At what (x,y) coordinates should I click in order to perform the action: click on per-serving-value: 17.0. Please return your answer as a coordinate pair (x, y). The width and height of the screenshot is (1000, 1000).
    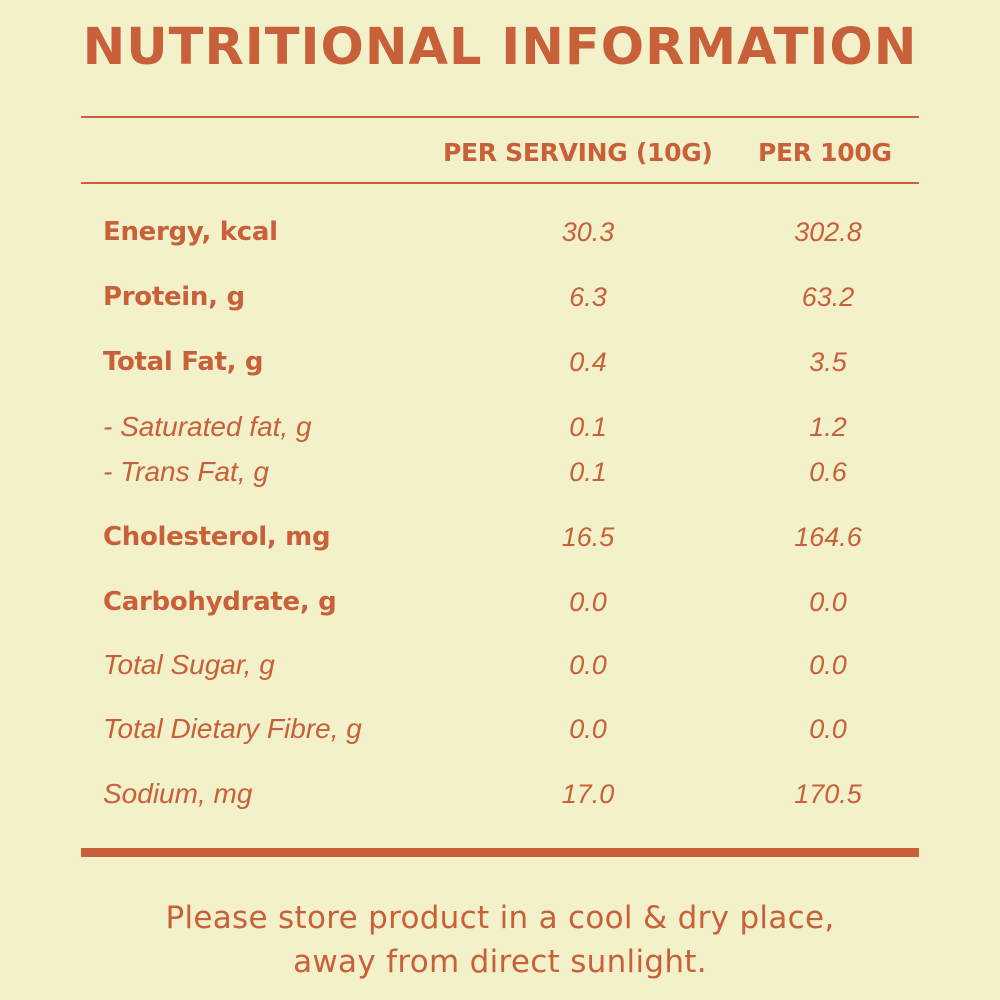
    Looking at the image, I should click on (588, 794).